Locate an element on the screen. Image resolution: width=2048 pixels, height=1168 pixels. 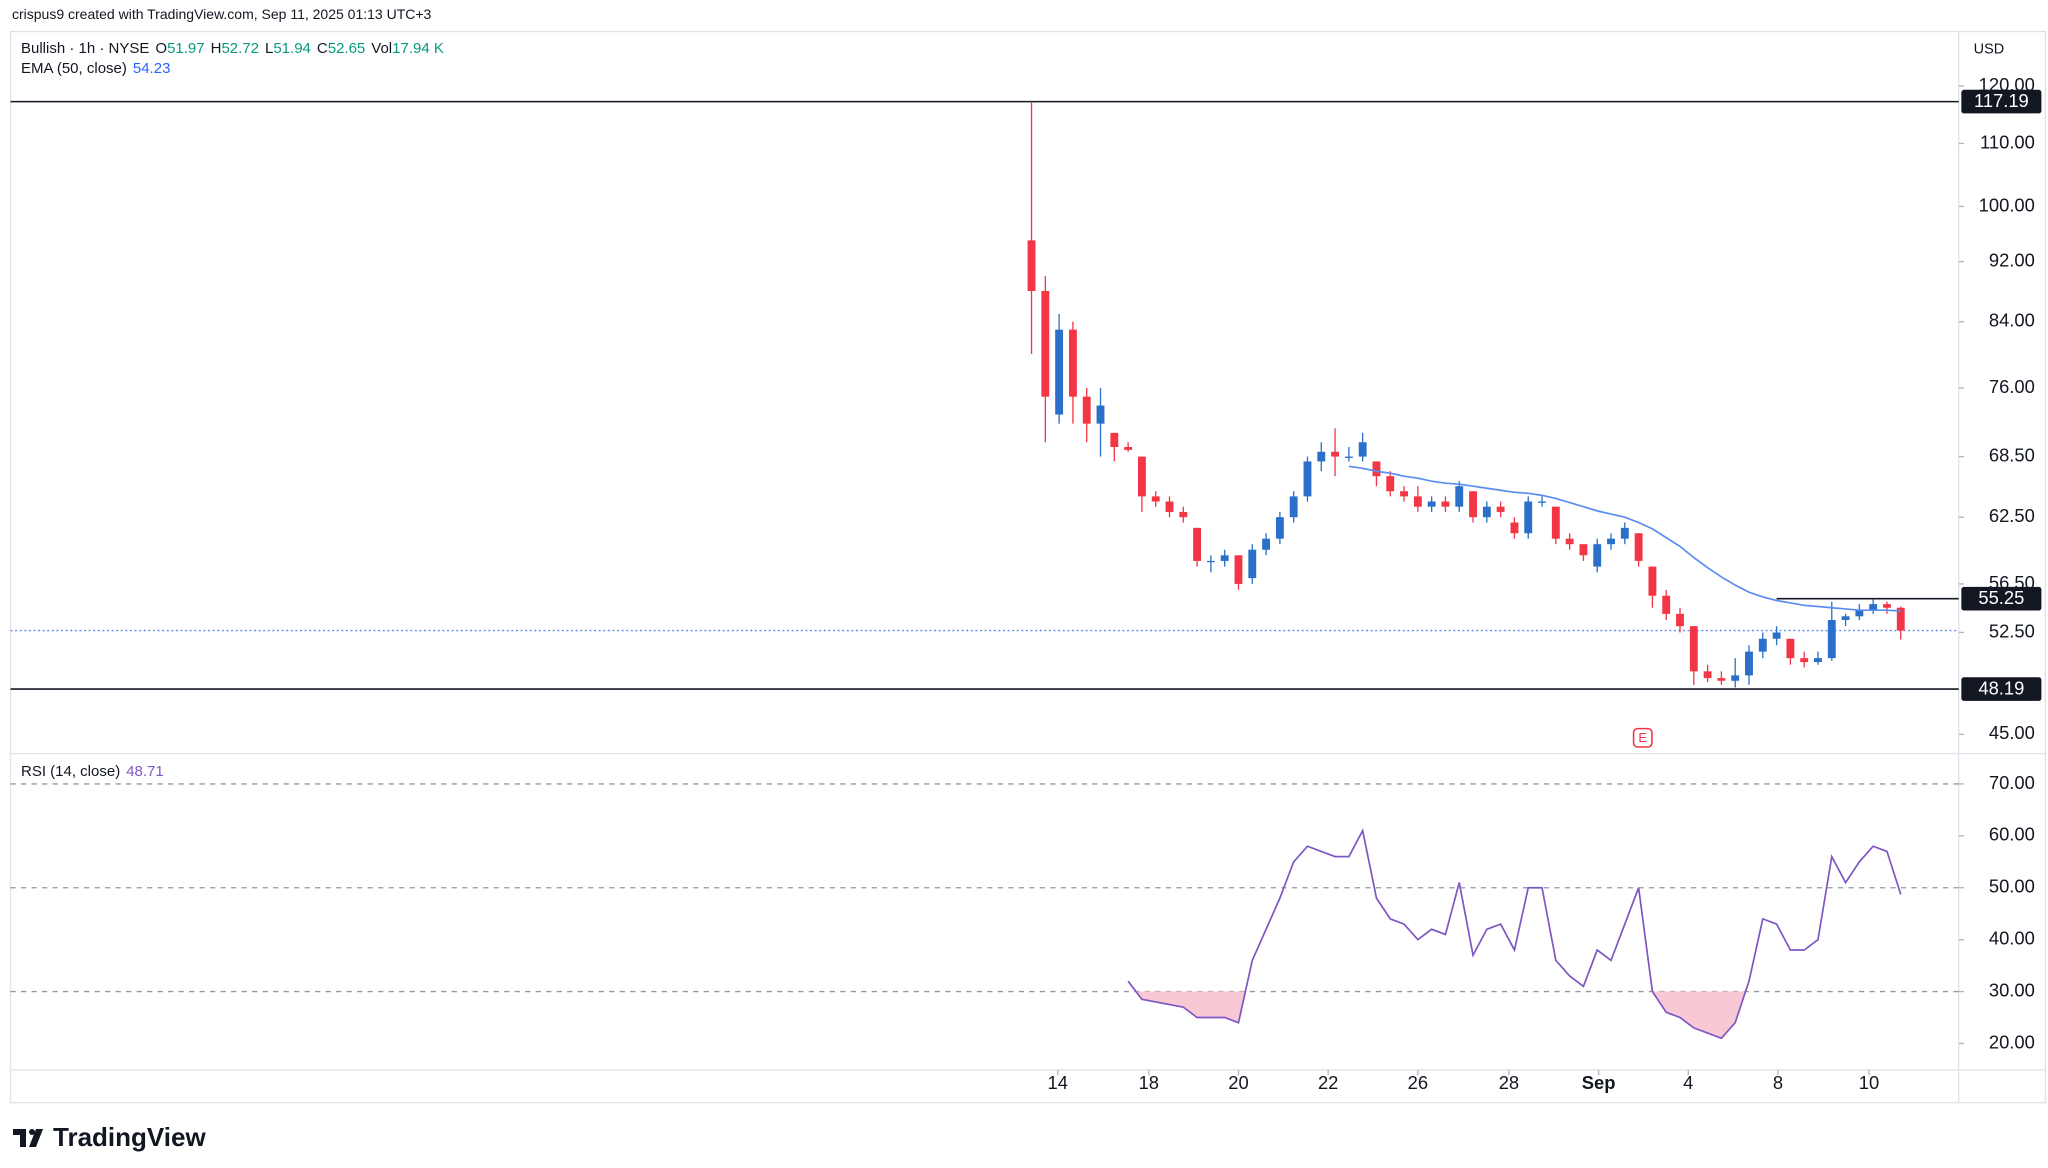
price-labels: 117.19 55.25 48.19 is located at coordinates (2001, 395).